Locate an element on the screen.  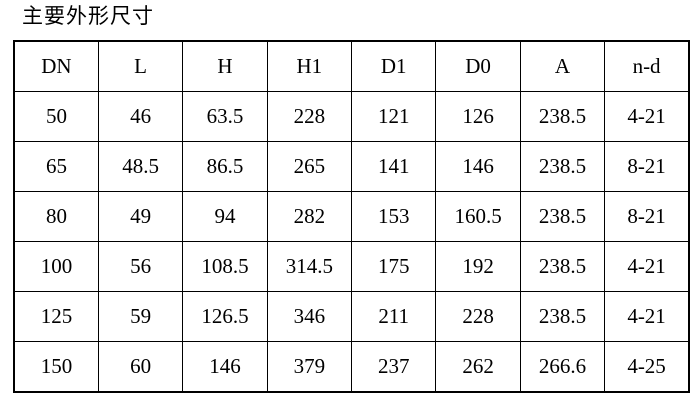
header-cell-a: A is located at coordinates (562, 66).